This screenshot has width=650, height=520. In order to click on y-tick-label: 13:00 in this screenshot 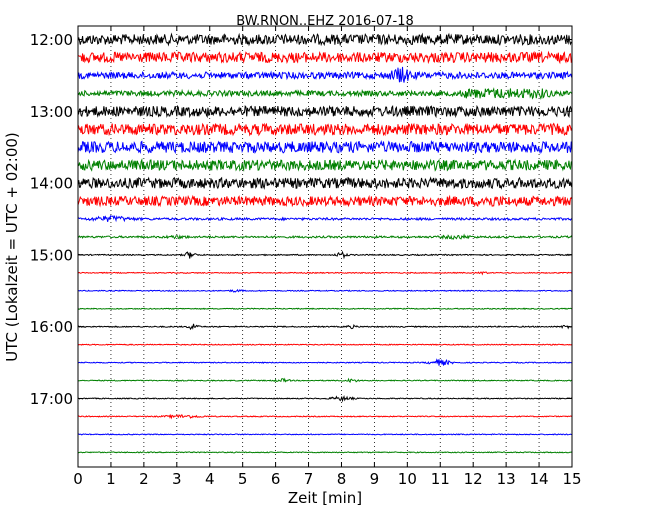, I will do `click(51, 112)`.